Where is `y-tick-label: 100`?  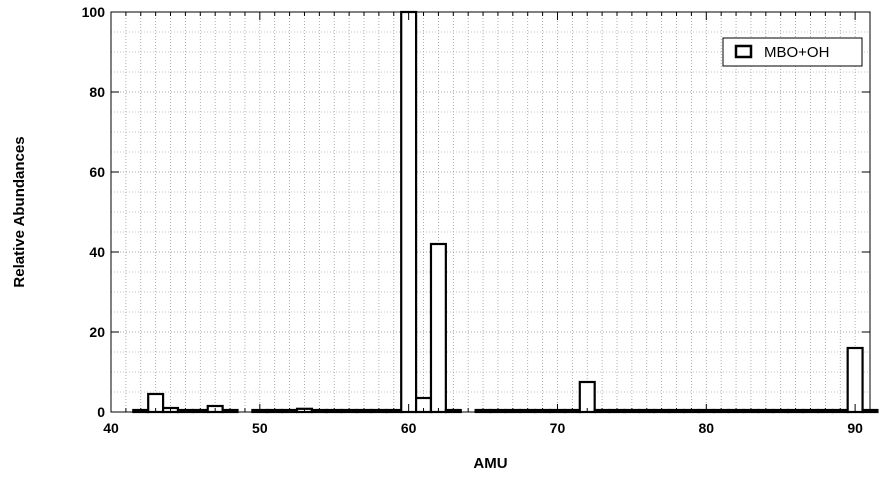
y-tick-label: 100 is located at coordinates (94, 12).